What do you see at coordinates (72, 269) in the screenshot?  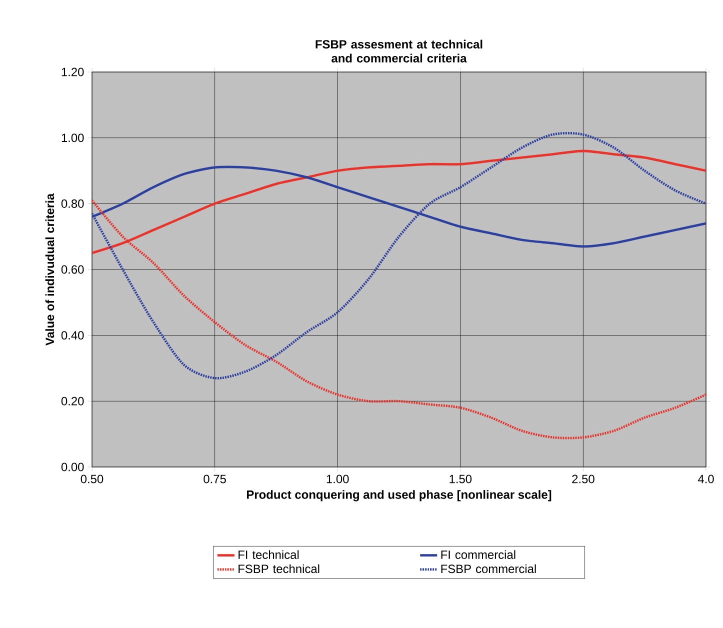 I see `y-tick-label: 0.60` at bounding box center [72, 269].